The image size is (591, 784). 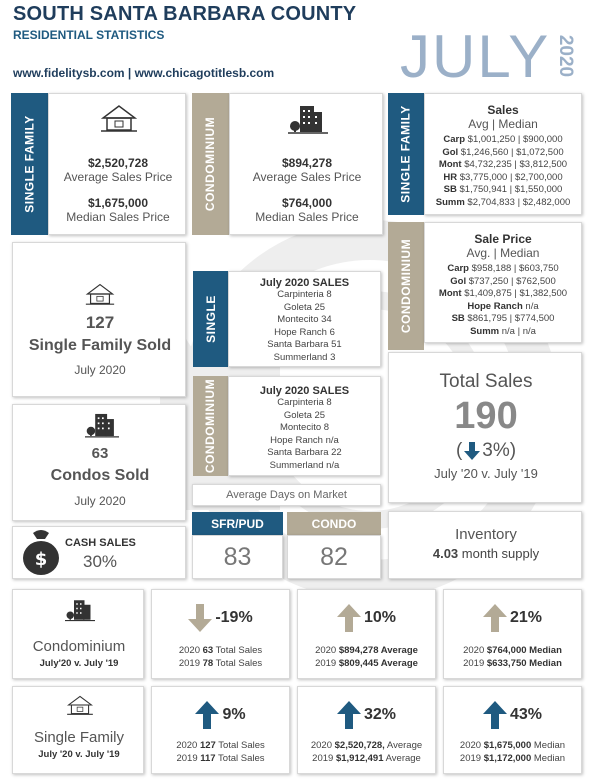 I want to click on condo-compare-card: Condominium July'20 v. July '19, so click(x=78, y=634).